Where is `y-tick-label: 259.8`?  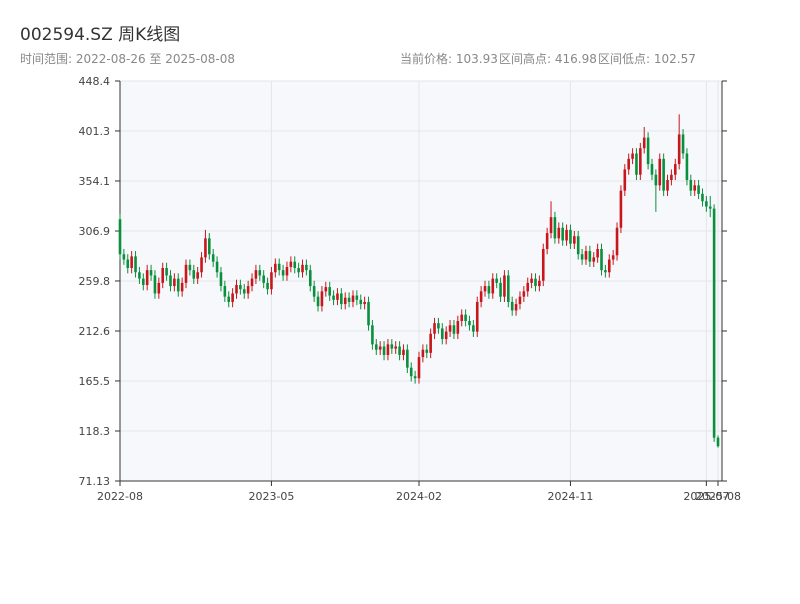 y-tick-label: 259.8 is located at coordinates (95, 281).